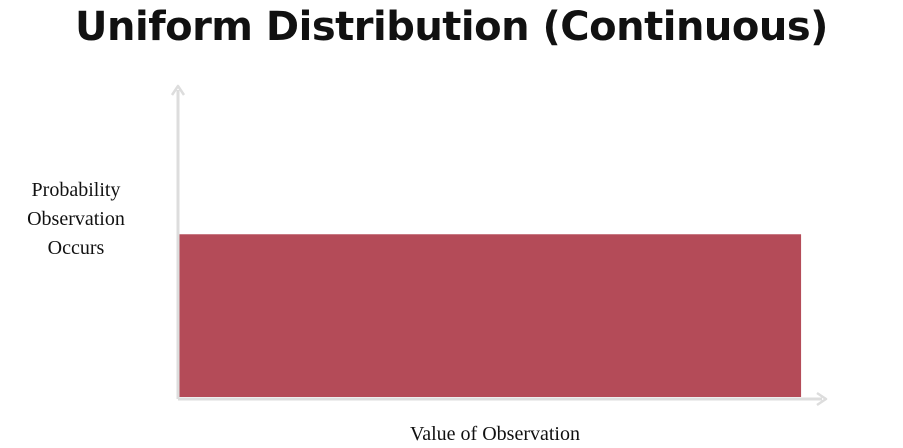 The image size is (903, 448). Describe the element at coordinates (822, 399) in the screenshot. I see `x-axis-arrow` at that location.